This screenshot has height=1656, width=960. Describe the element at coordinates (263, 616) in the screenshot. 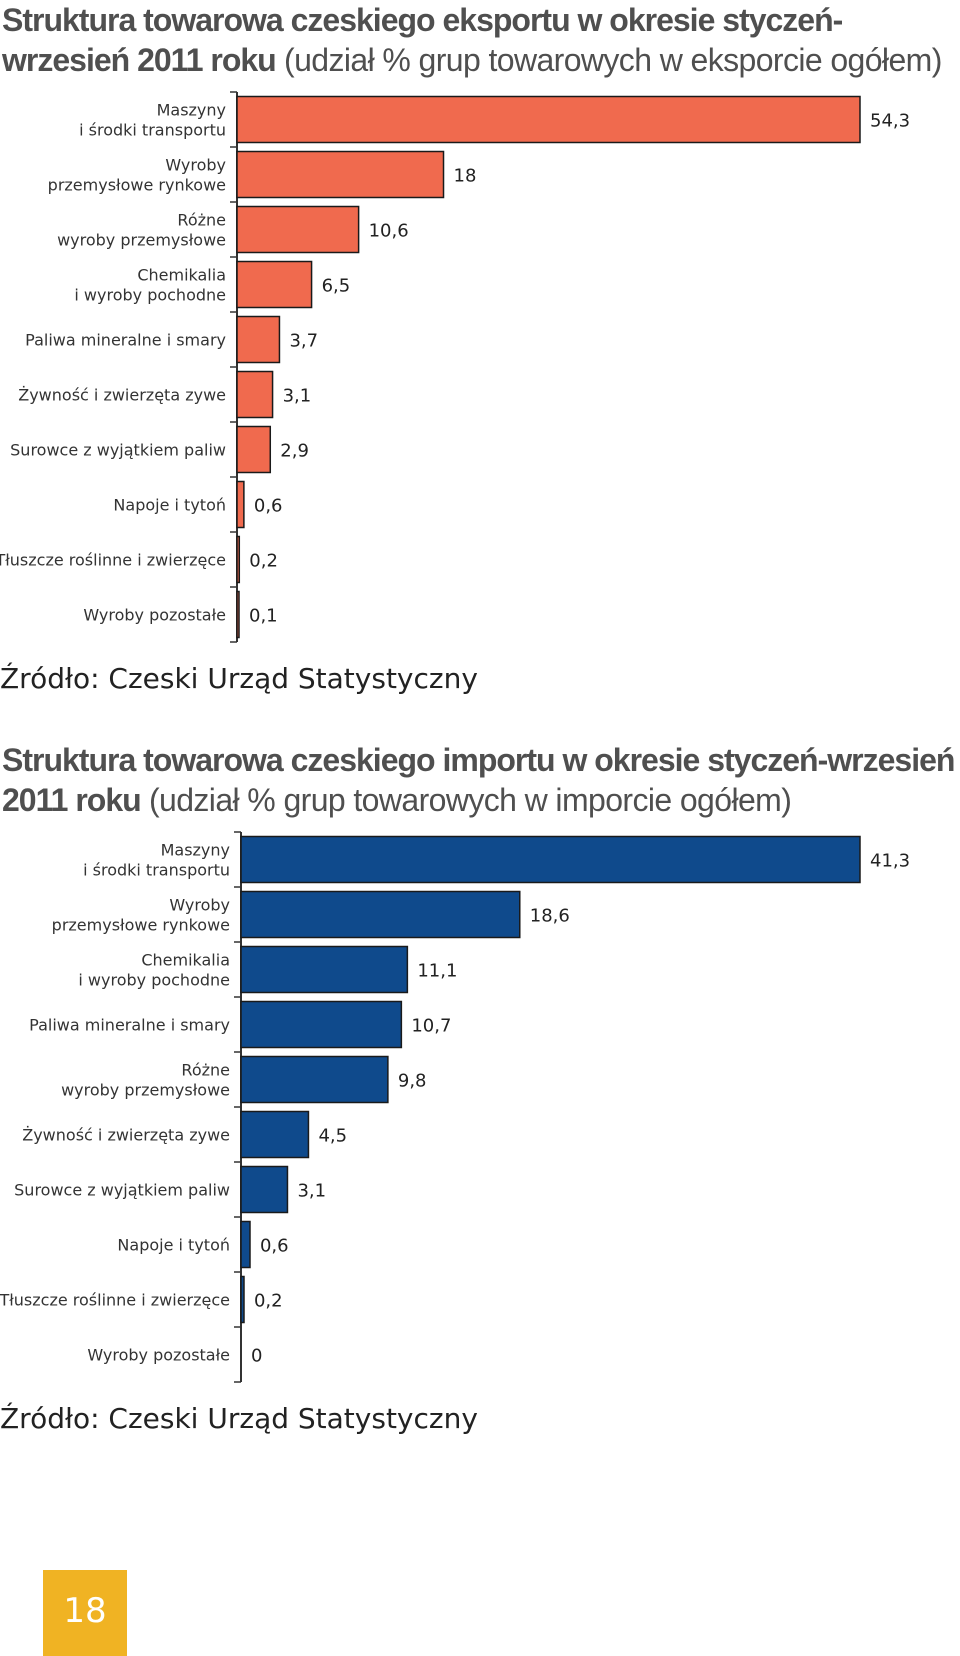

I see `export-value-label: 0,1` at that location.